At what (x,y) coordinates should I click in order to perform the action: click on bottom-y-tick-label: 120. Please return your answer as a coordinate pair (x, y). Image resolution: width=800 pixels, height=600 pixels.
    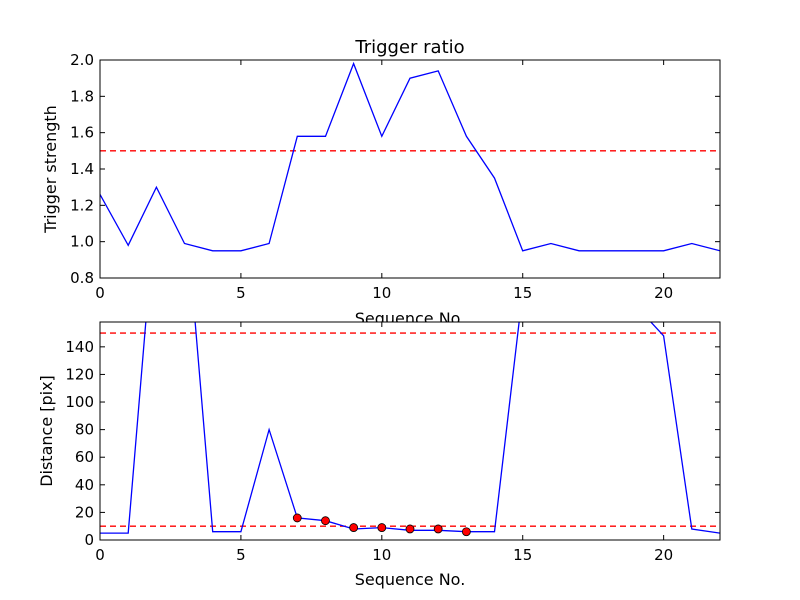
    Looking at the image, I should click on (79, 374).